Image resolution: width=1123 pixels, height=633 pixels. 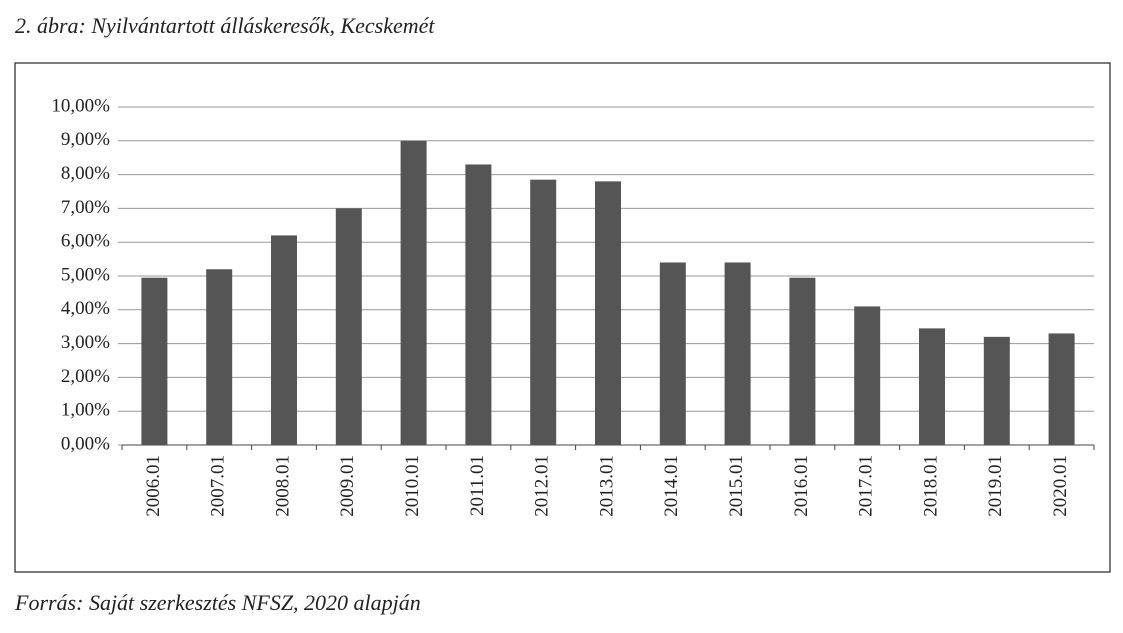 What do you see at coordinates (866, 486) in the screenshot?
I see `x-tick-label: 2017.01` at bounding box center [866, 486].